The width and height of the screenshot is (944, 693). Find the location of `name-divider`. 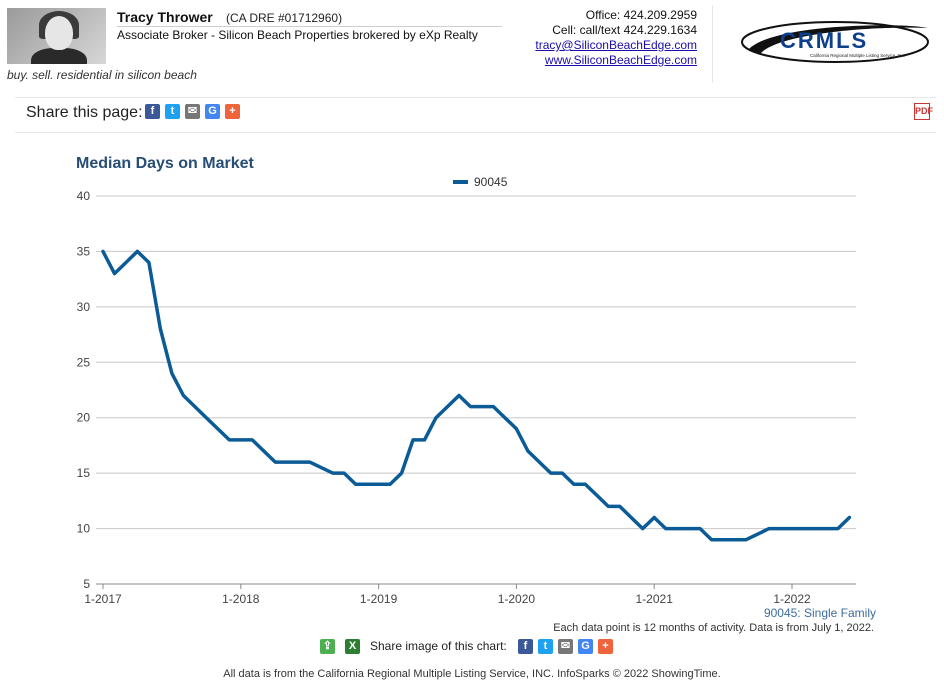

name-divider is located at coordinates (309, 26).